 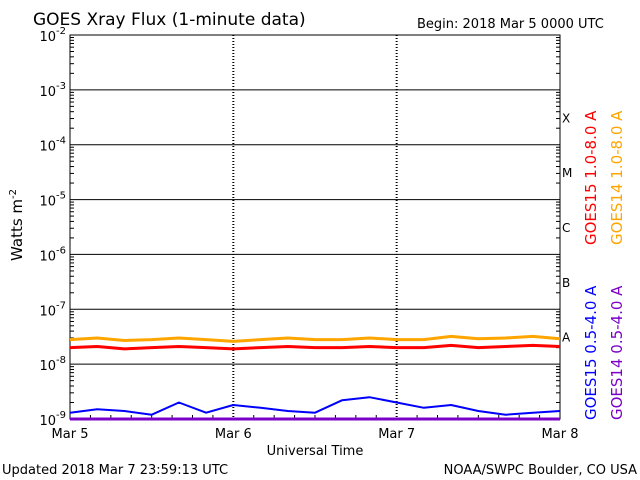 What do you see at coordinates (315, 347) in the screenshot?
I see `series-line-goes15-1-0-8-0-a` at bounding box center [315, 347].